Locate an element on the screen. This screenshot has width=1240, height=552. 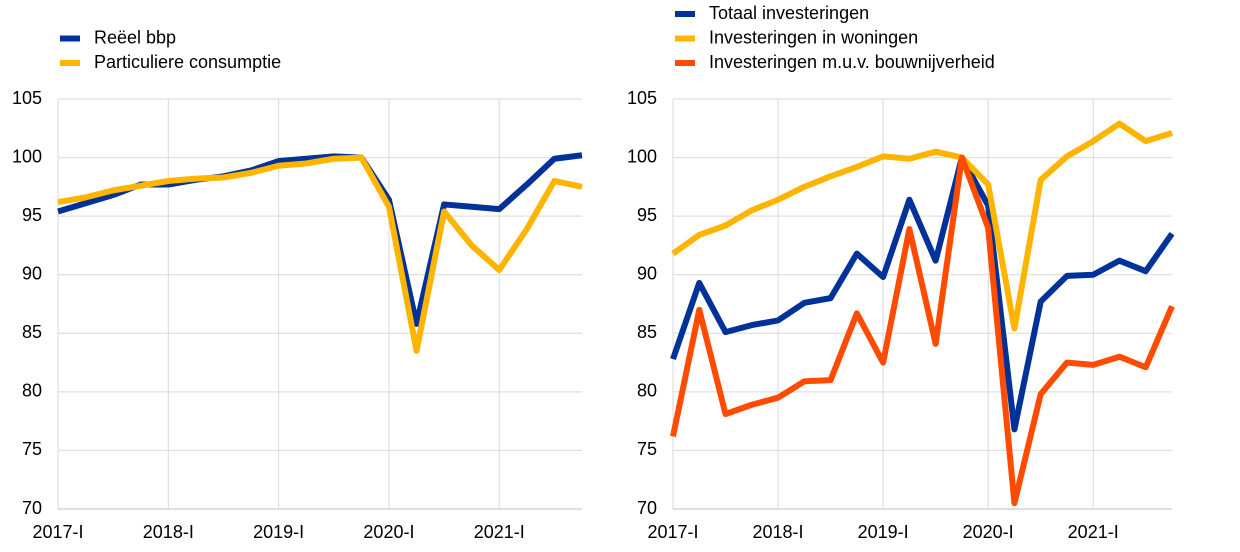
legend-label: Investeringen in woningen is located at coordinates (813, 37).